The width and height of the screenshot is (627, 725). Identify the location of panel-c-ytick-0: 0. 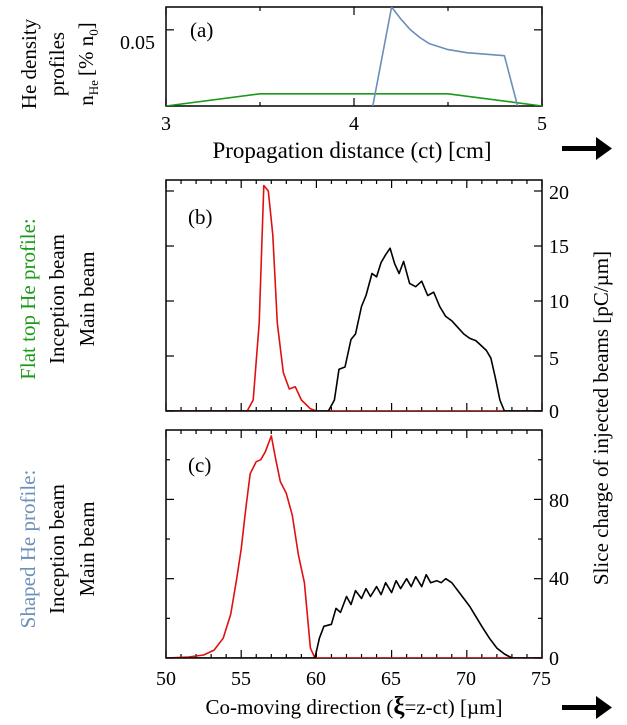
(554, 659).